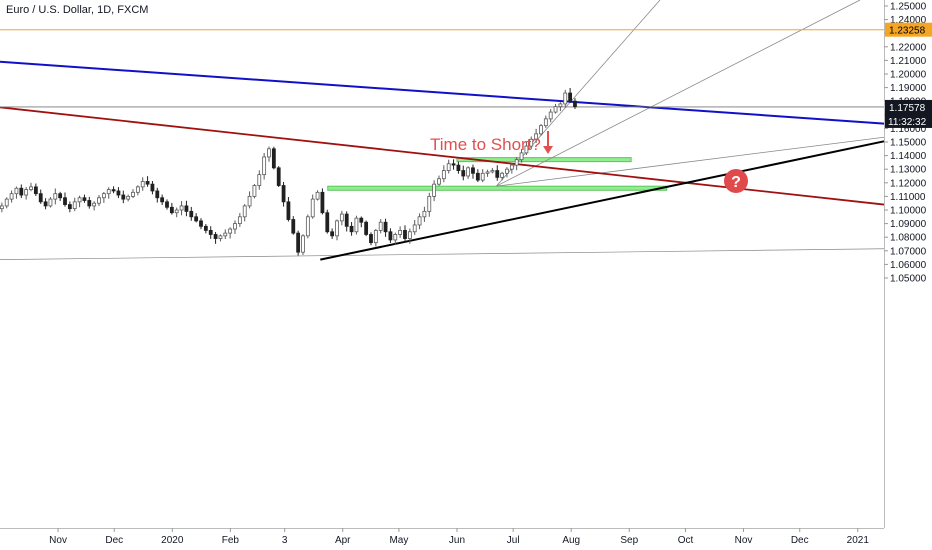 This screenshot has height=550, width=932. What do you see at coordinates (466, 539) in the screenshot?
I see `time-scale` at bounding box center [466, 539].